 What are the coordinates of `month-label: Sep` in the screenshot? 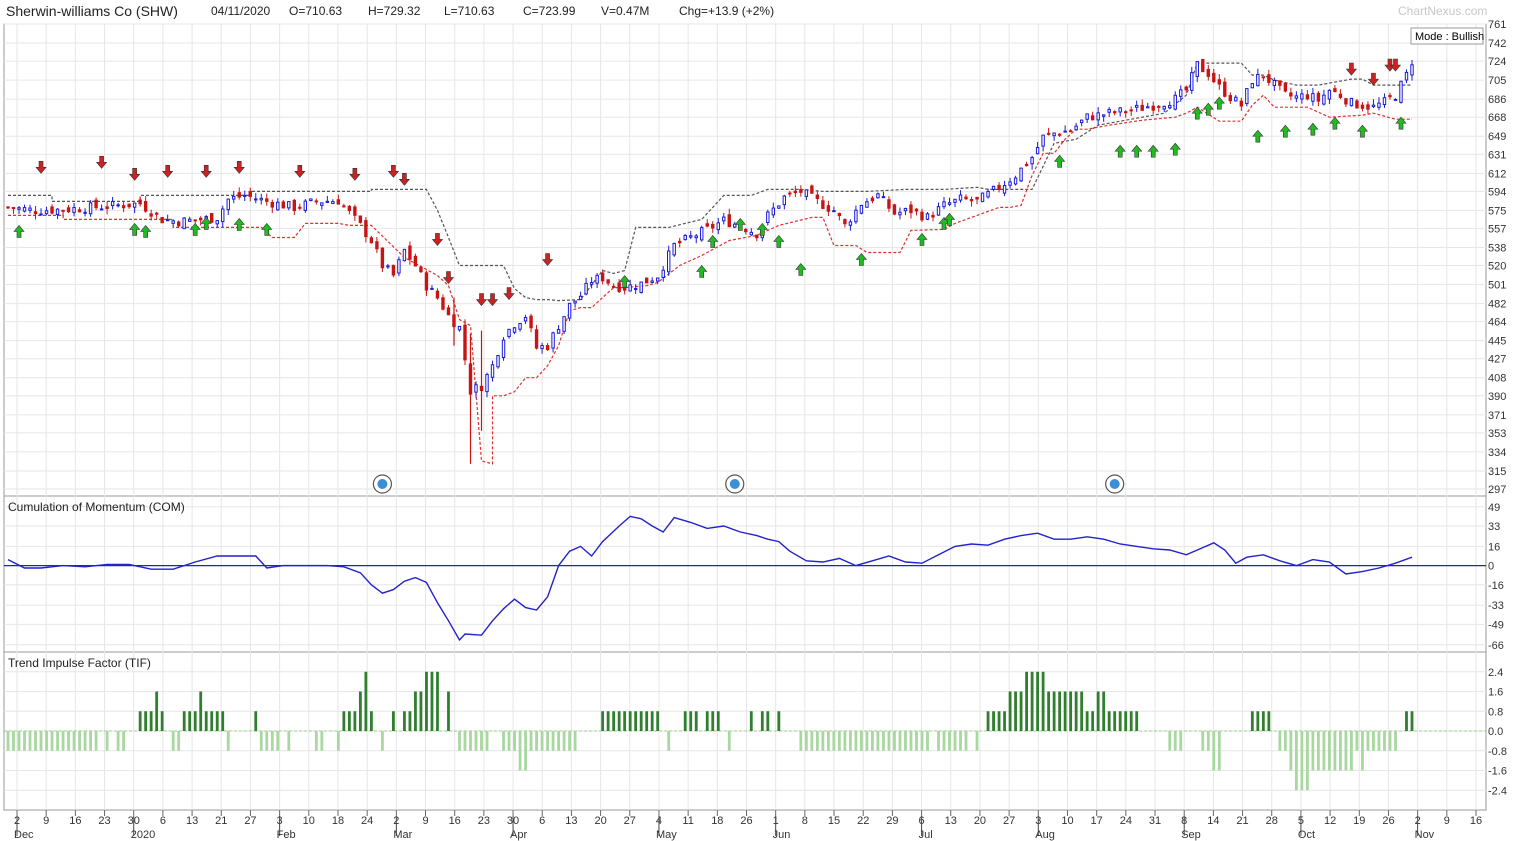 It's located at (1191, 835).